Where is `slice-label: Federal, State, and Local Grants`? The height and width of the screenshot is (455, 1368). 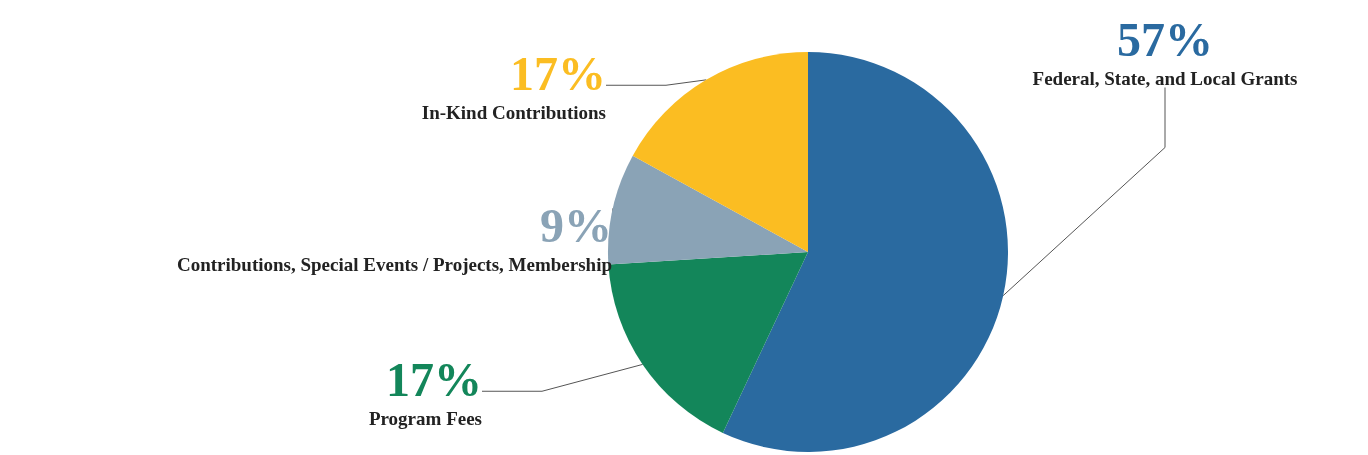
slice-label: Federal, State, and Local Grants is located at coordinates (1165, 78).